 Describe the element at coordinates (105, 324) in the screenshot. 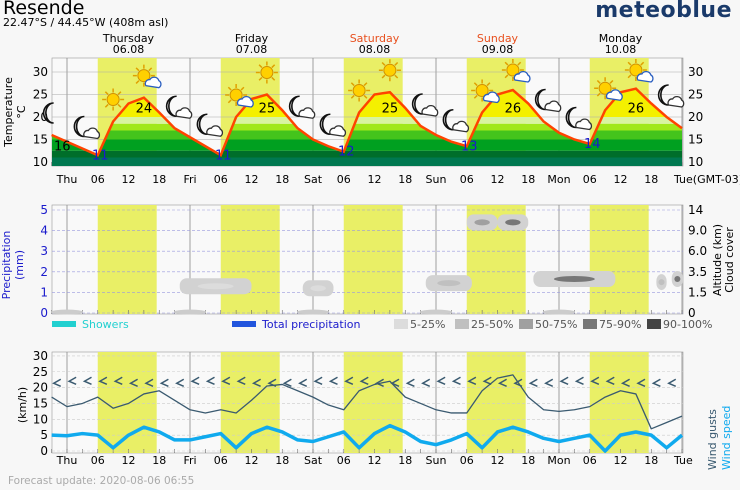

I see `legend-label: Showers` at that location.